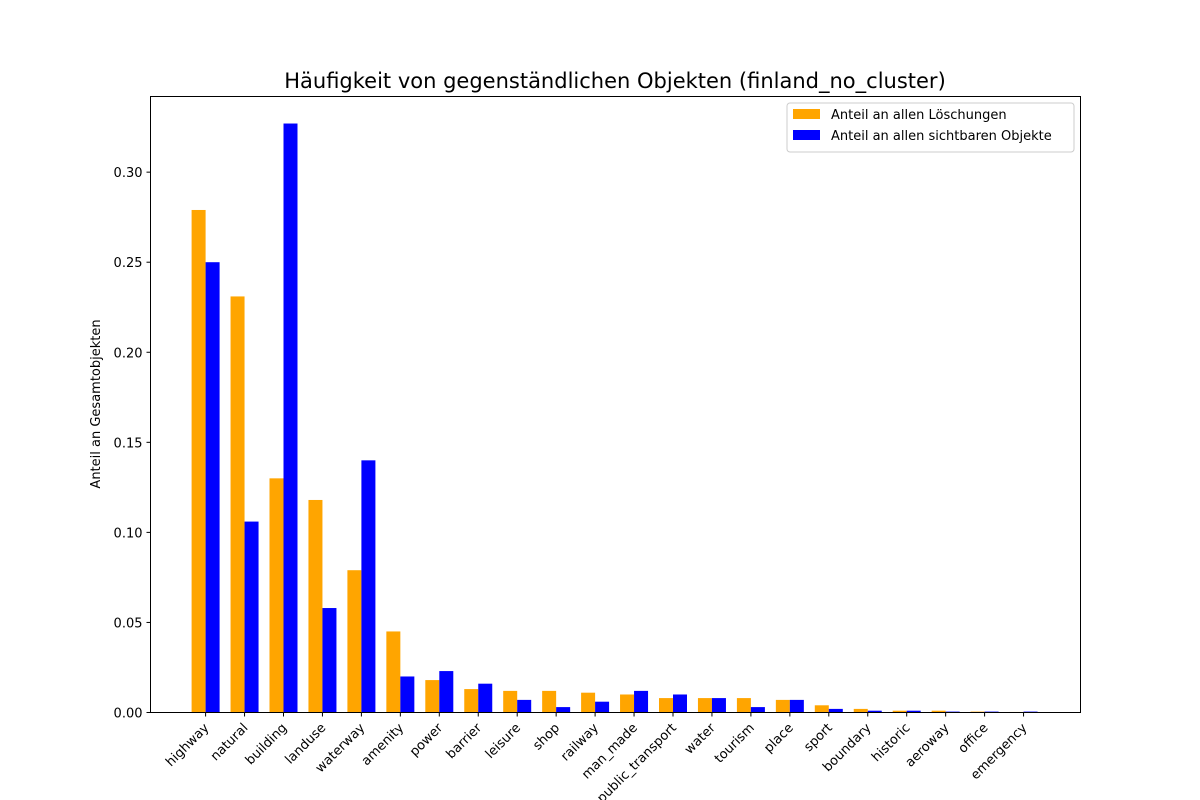 This screenshot has width=1200, height=800. Describe the element at coordinates (212, 487) in the screenshot. I see `bar-highway-visible` at that location.